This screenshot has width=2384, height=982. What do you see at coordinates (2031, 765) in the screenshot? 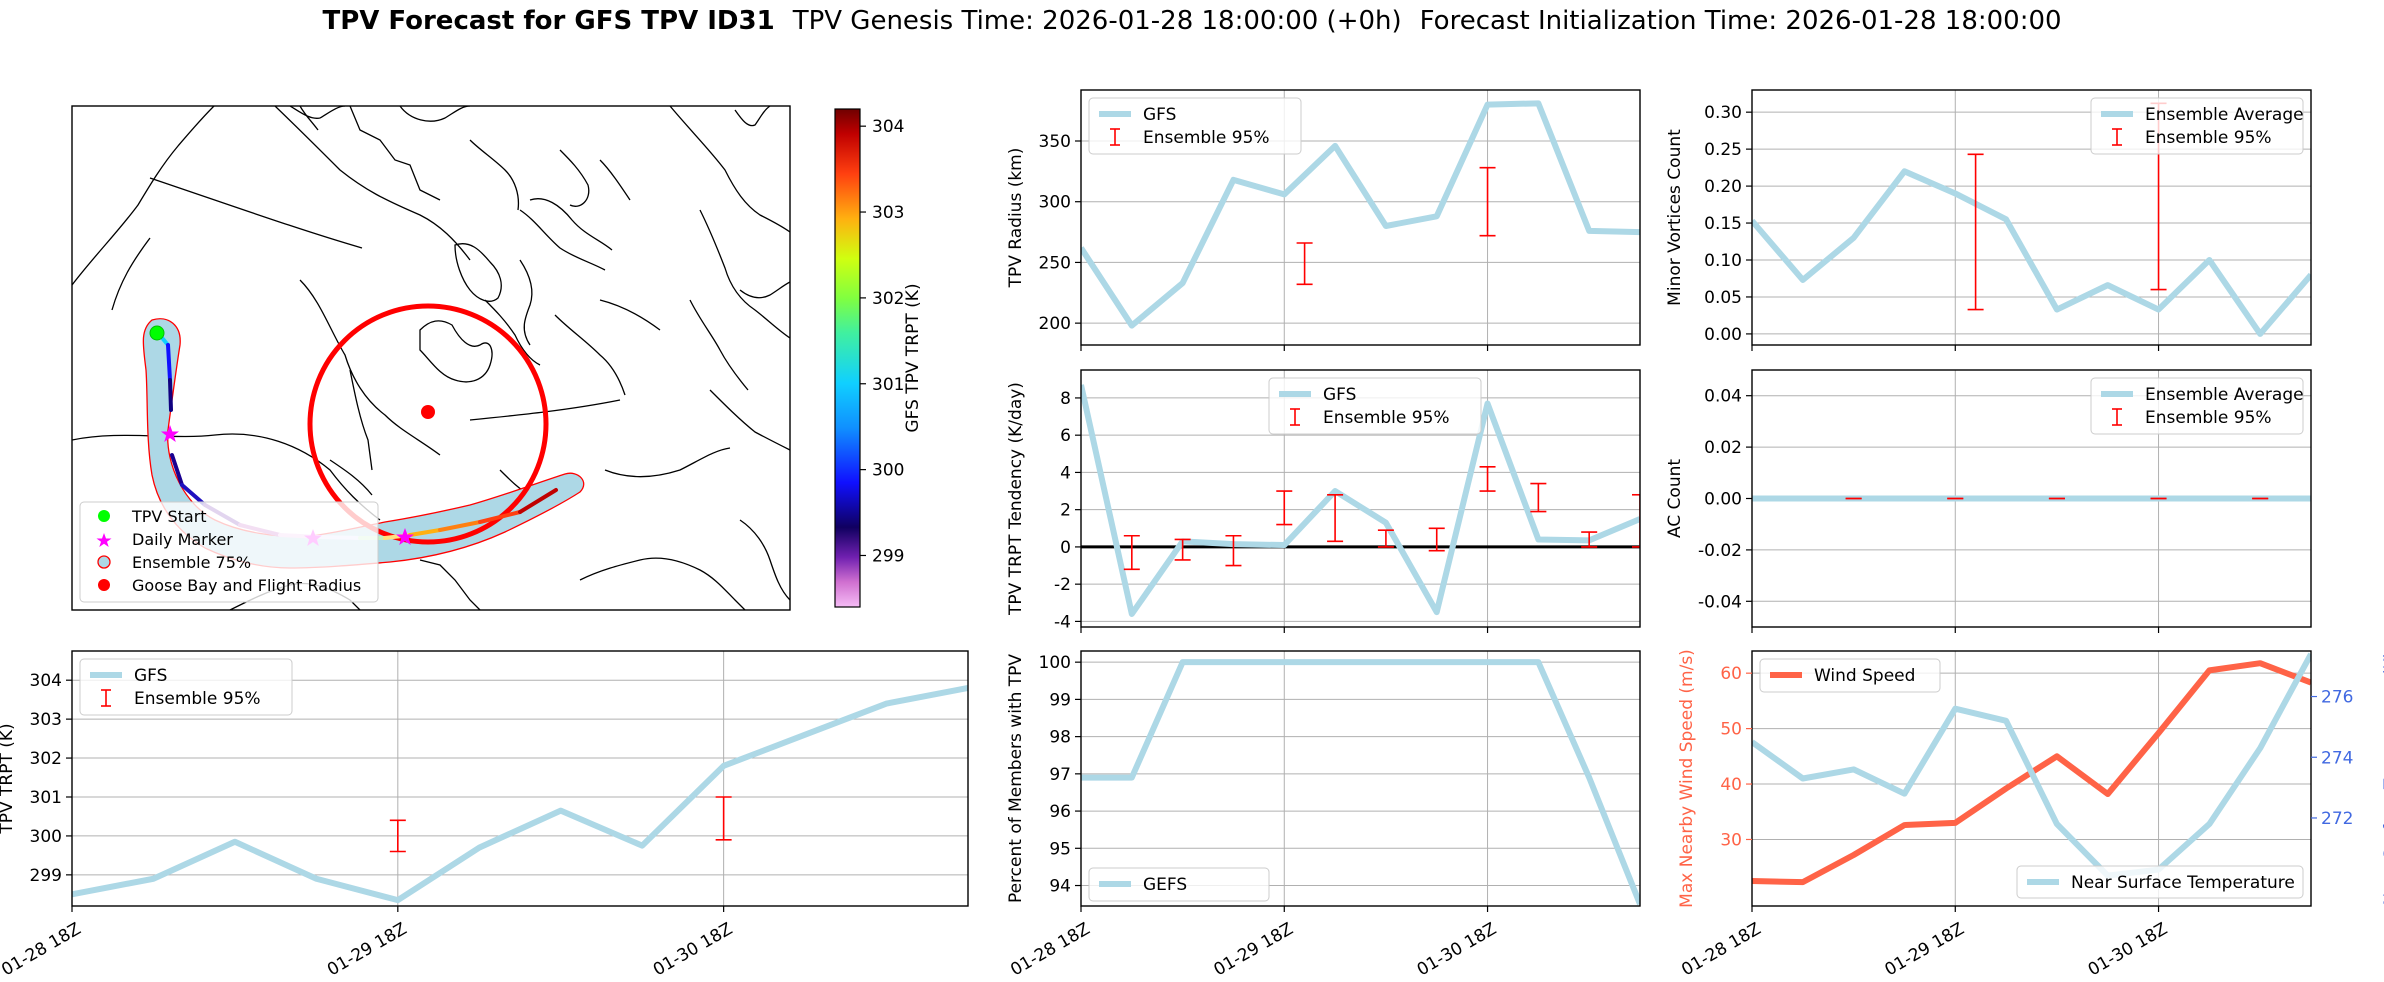
I see `series-line-temperature` at bounding box center [2031, 765].